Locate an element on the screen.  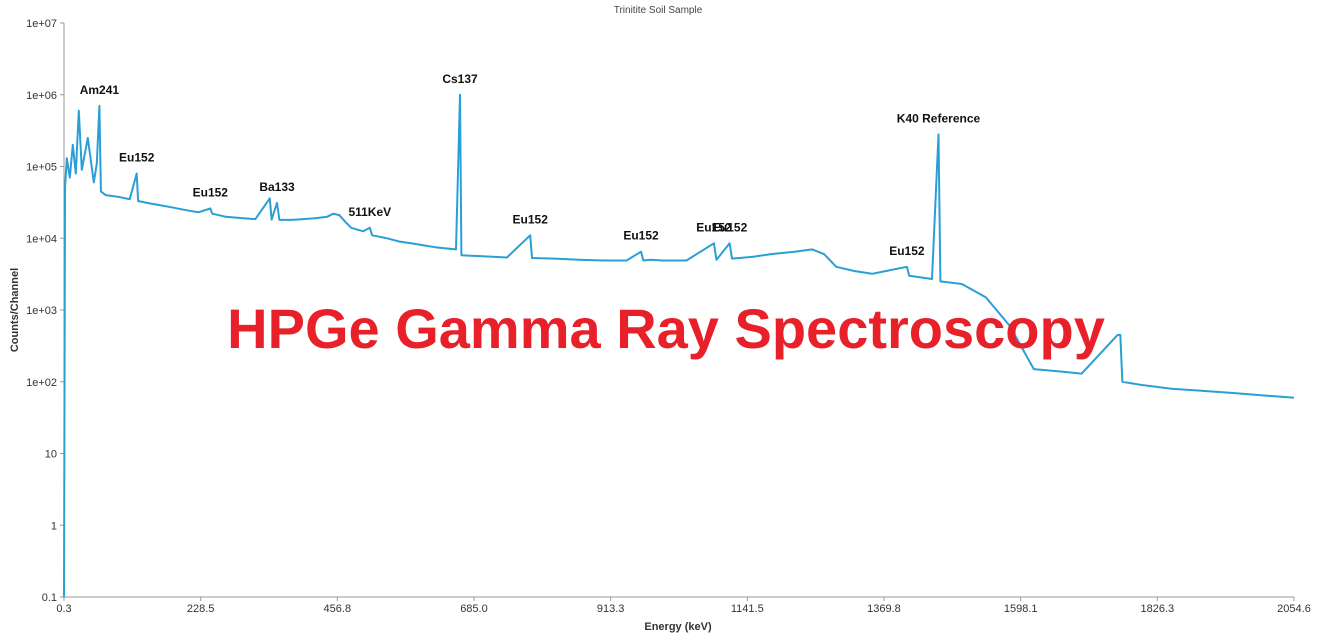
y-tick-label: 1e+04 is located at coordinates (41, 239).